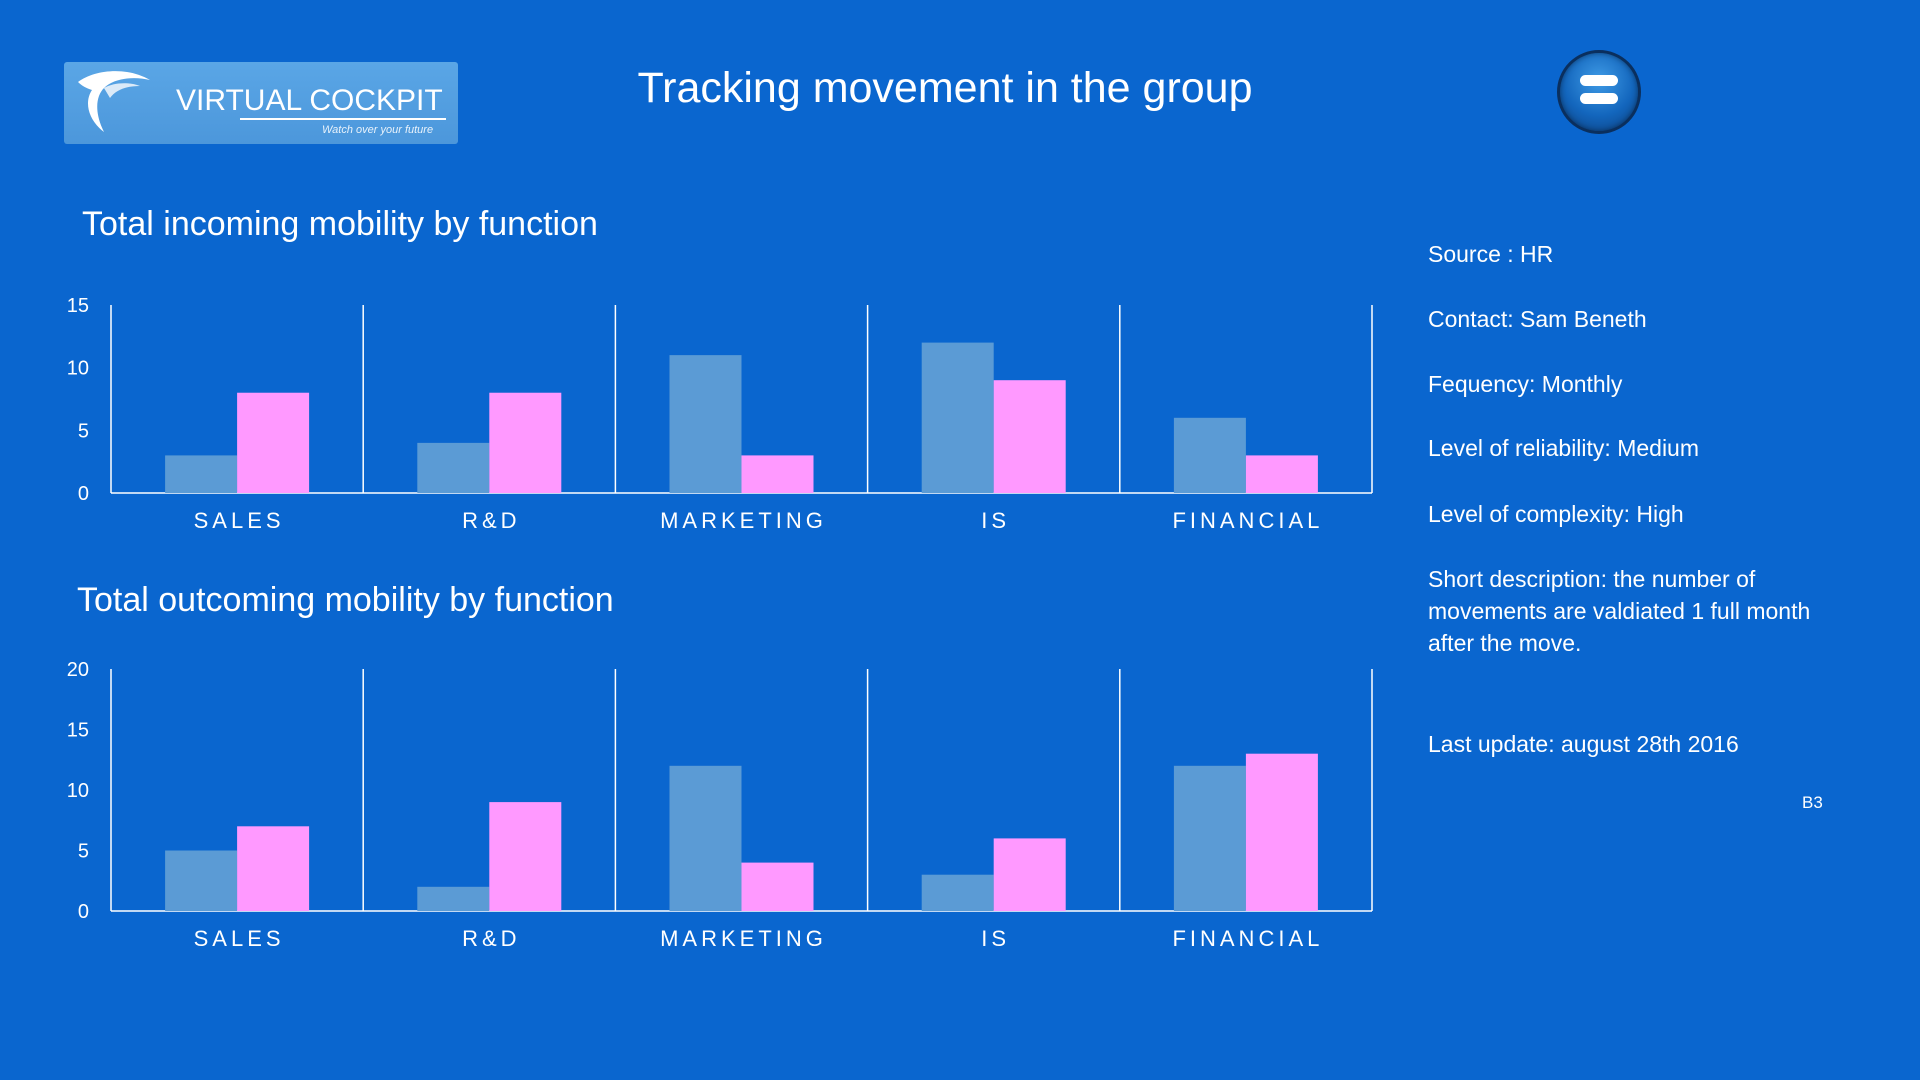 This screenshot has height=1080, width=1920. What do you see at coordinates (1537, 319) in the screenshot?
I see `info-contact: Contact: Sam Beneth` at bounding box center [1537, 319].